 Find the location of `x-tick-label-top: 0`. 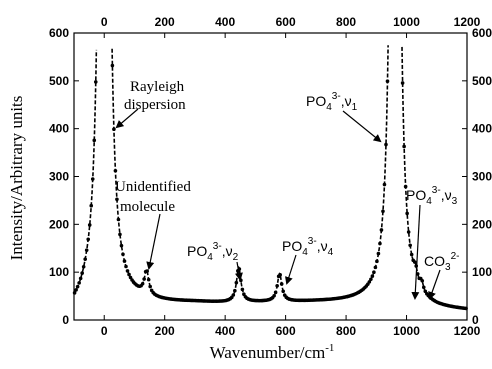

x-tick-label-top: 0 is located at coordinates (104, 22).